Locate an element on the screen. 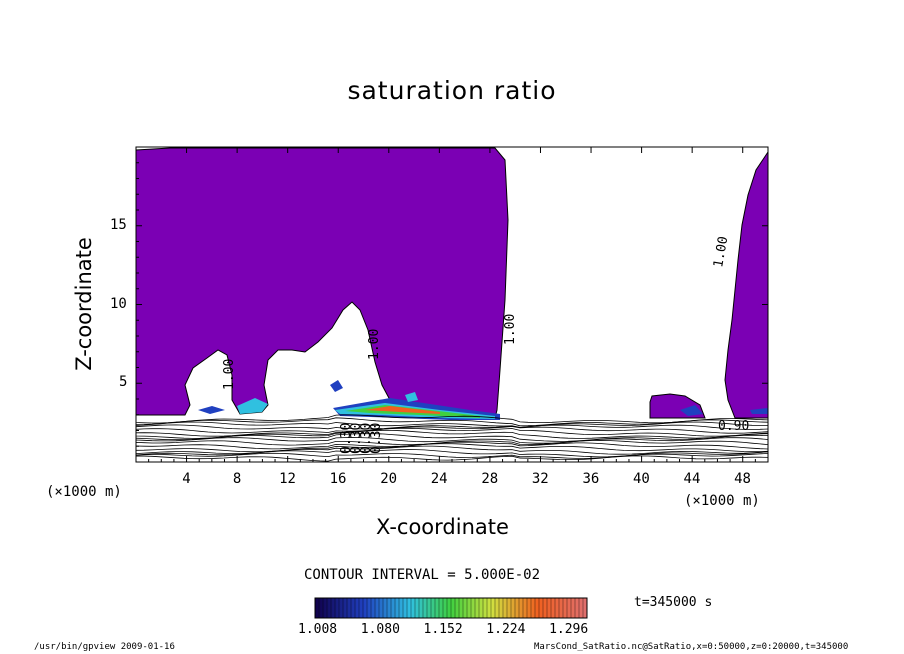 The height and width of the screenshot is (654, 904). x-tick-label: 28 is located at coordinates (490, 479).